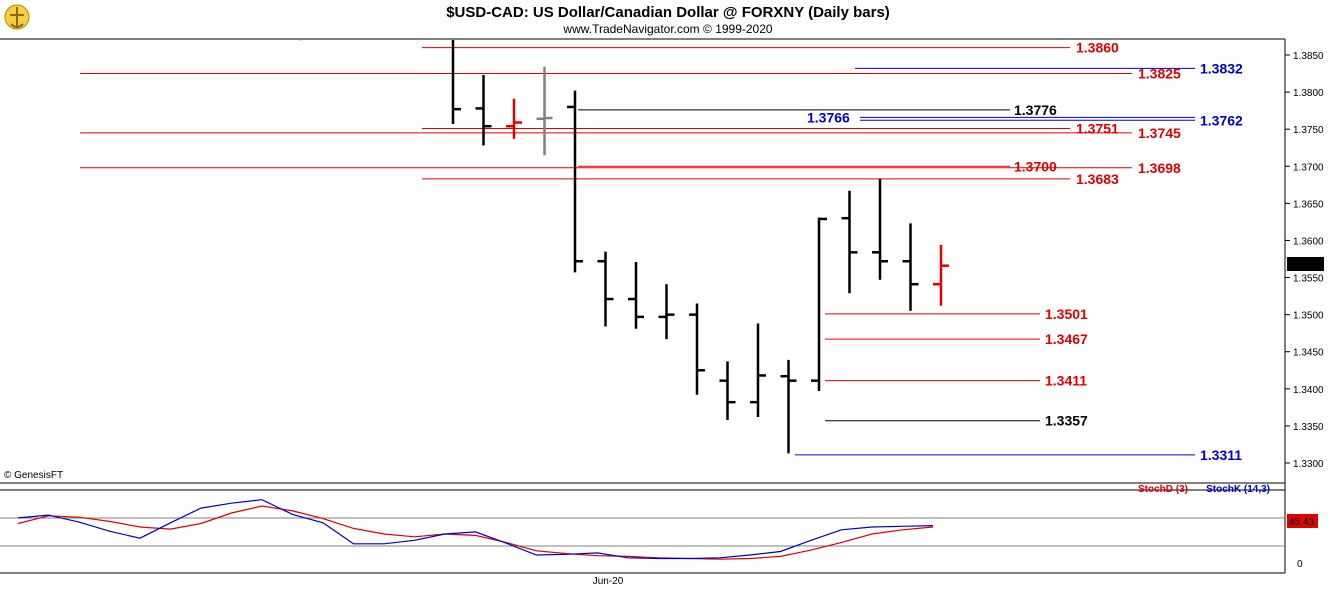 The height and width of the screenshot is (591, 1336). What do you see at coordinates (1308, 427) in the screenshot?
I see `y-tick-label: 1.3350` at bounding box center [1308, 427].